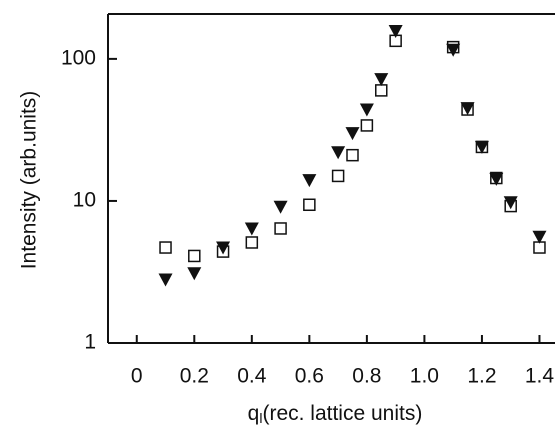 Image resolution: width=555 pixels, height=431 pixels. I want to click on x-tick-label: 0, so click(137, 376).